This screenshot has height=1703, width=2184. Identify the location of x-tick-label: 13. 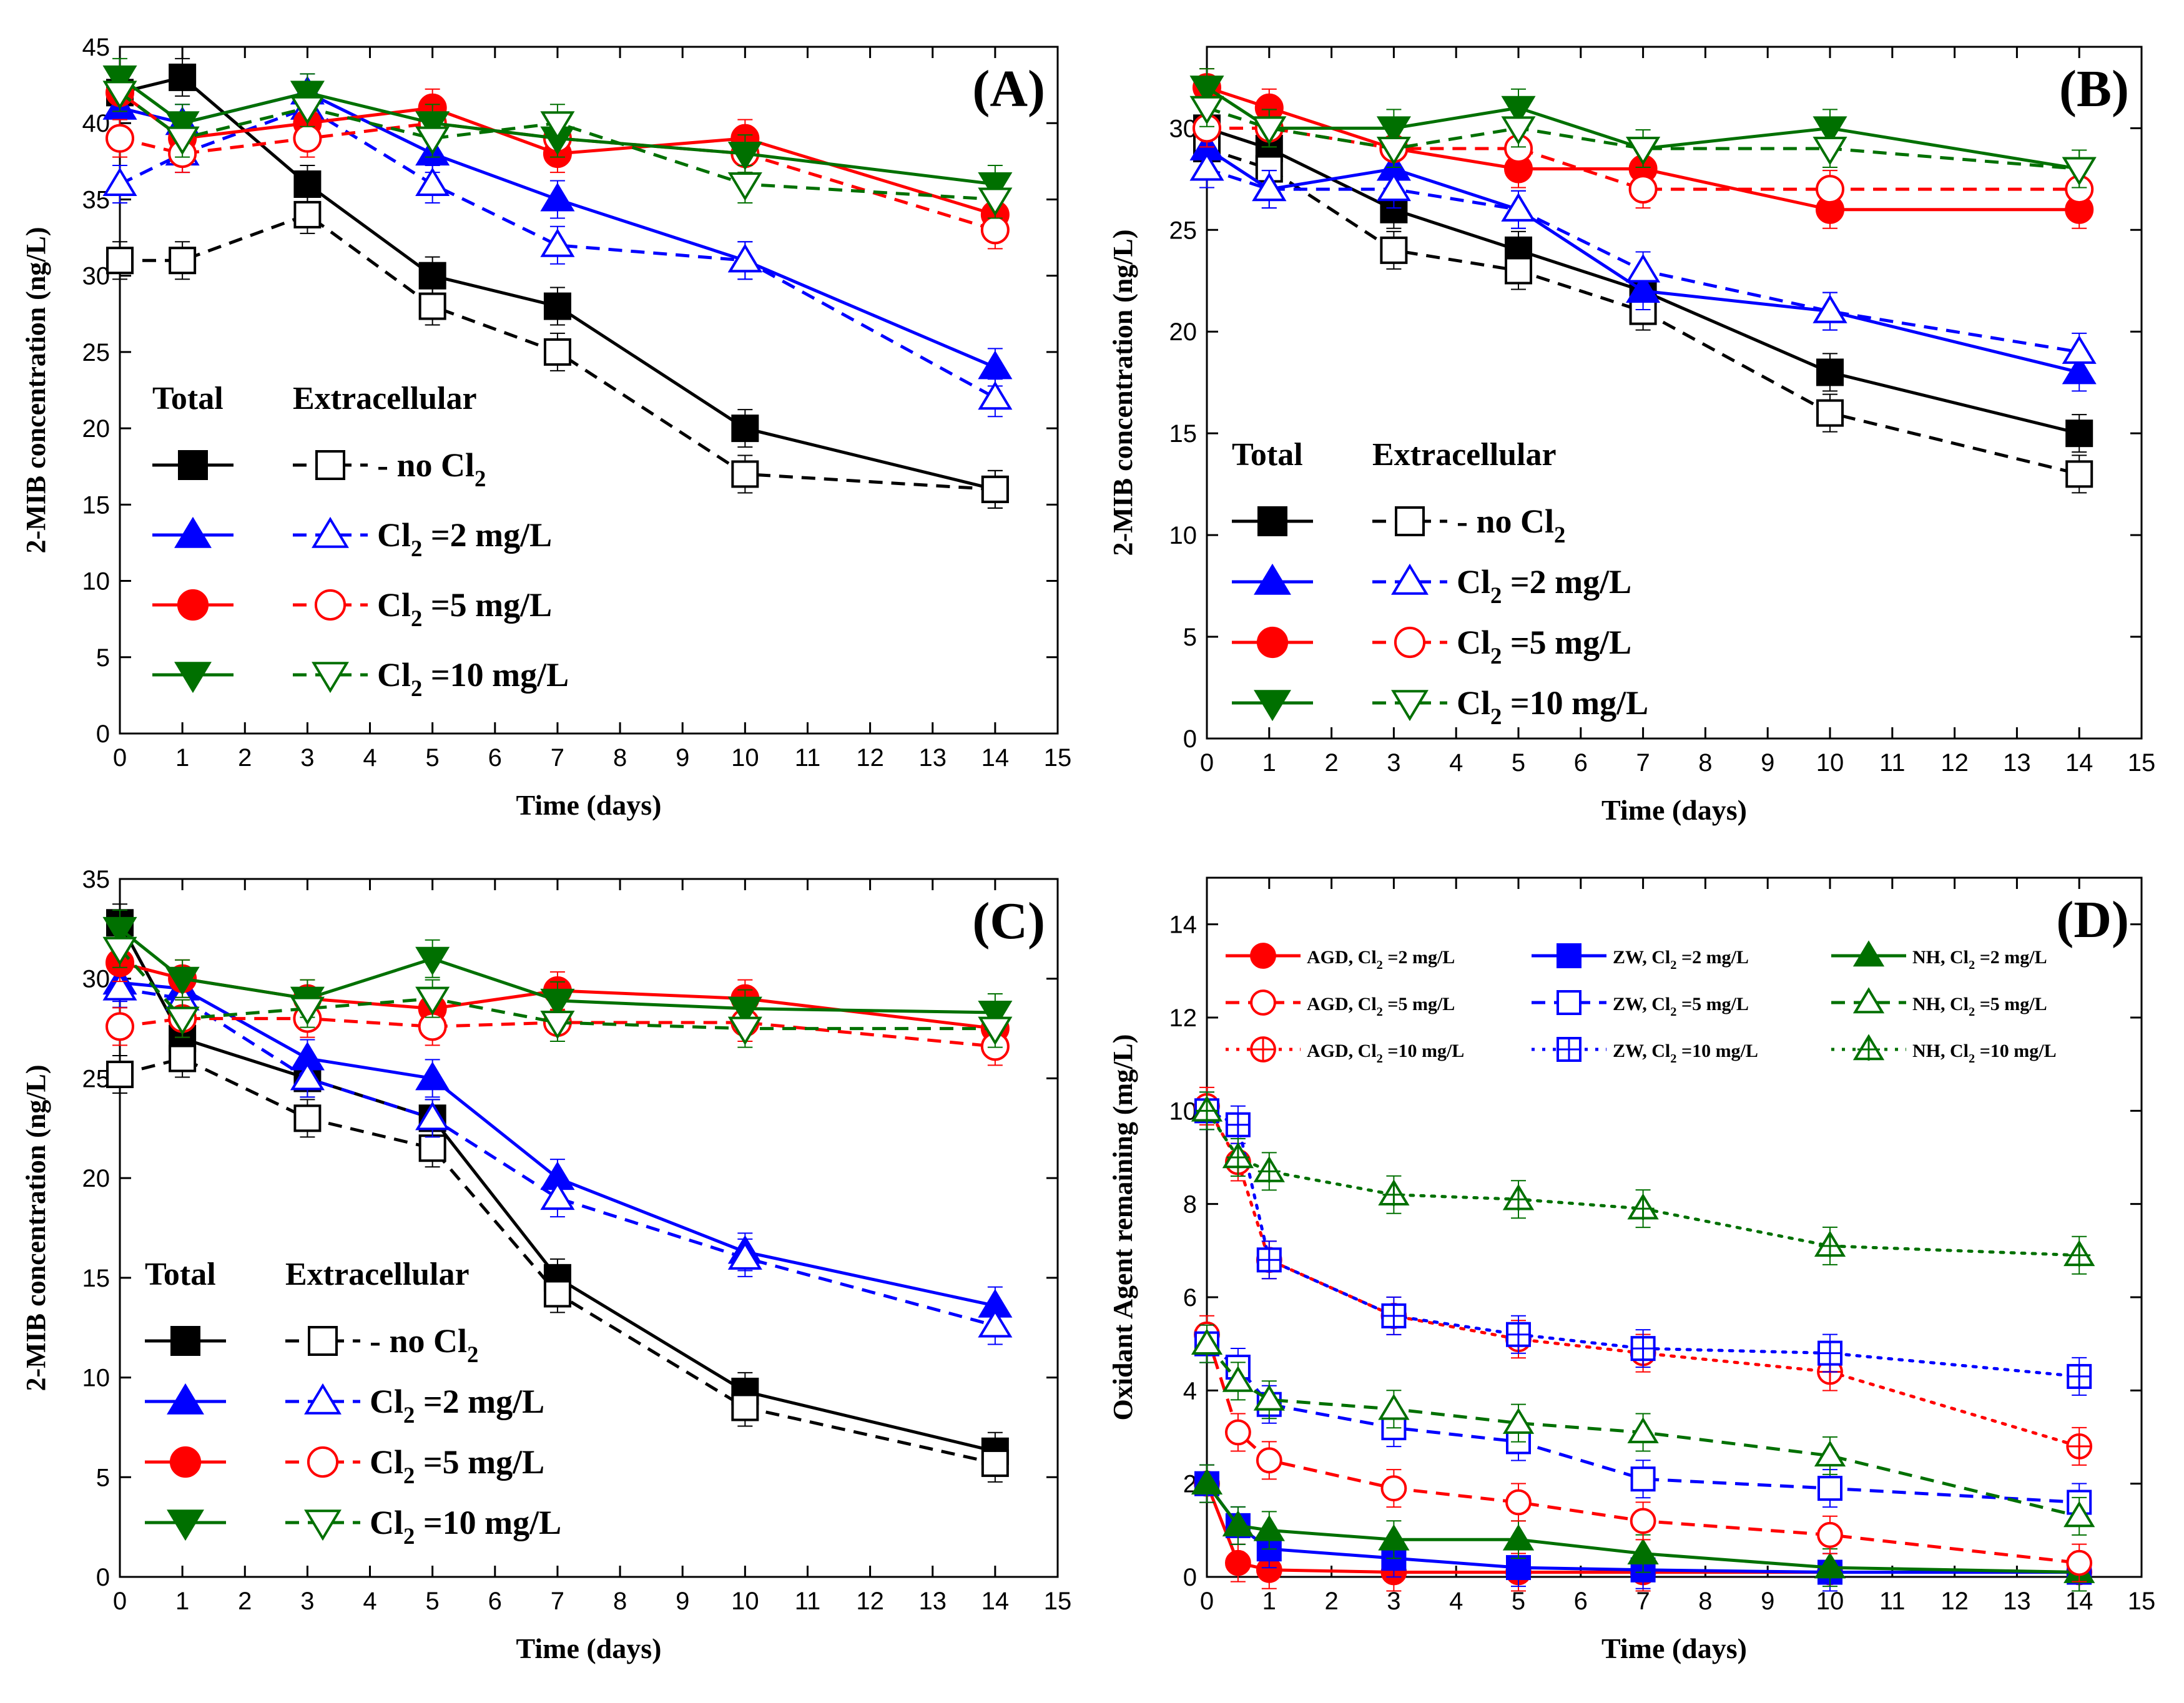
(2017, 1601).